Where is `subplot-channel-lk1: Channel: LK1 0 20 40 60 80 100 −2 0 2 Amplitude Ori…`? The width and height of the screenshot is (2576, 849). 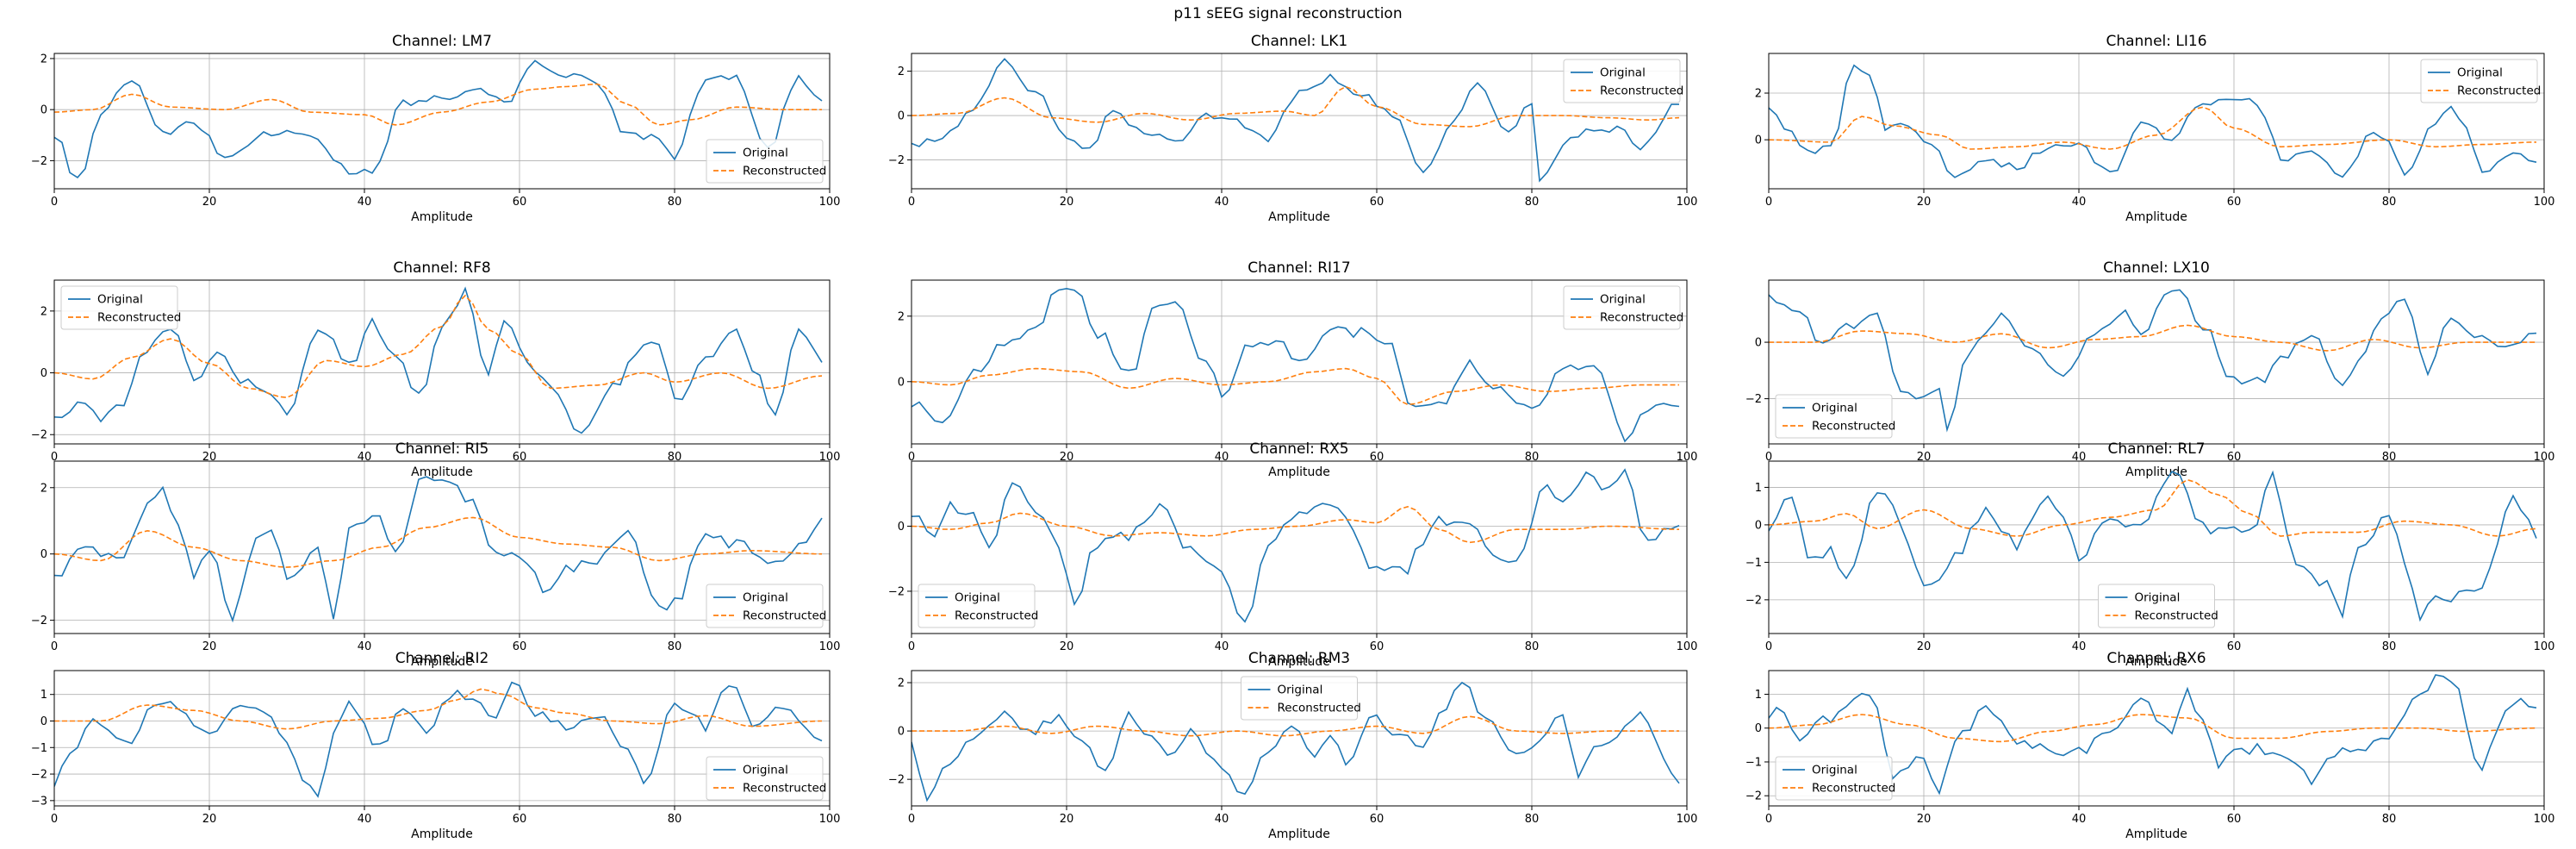 subplot-channel-lk1: Channel: LK1 0 20 40 60 80 100 −2 0 2 Amplitude Ori… is located at coordinates (1293, 128).